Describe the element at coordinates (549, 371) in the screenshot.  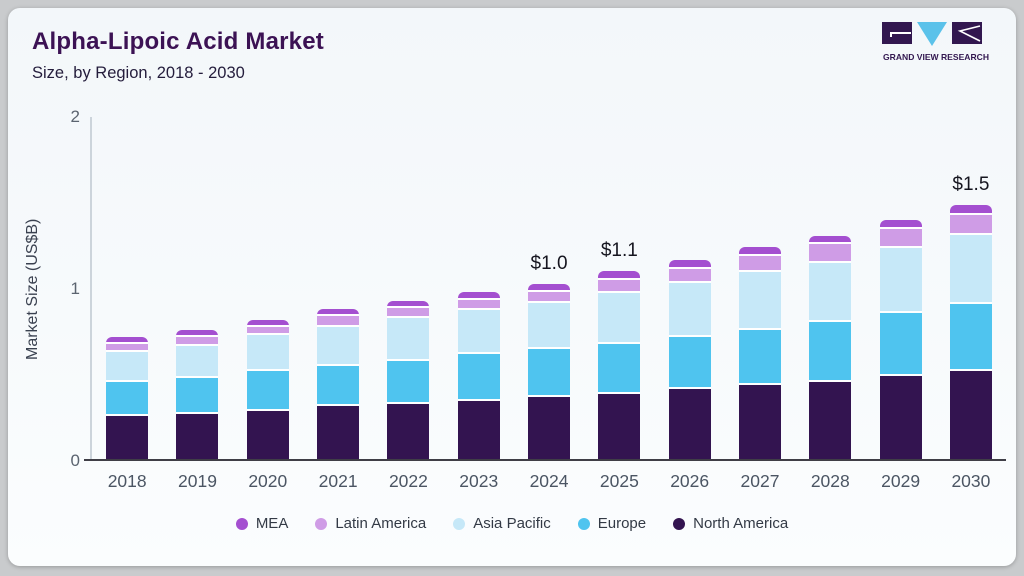
I see `bar-2024` at that location.